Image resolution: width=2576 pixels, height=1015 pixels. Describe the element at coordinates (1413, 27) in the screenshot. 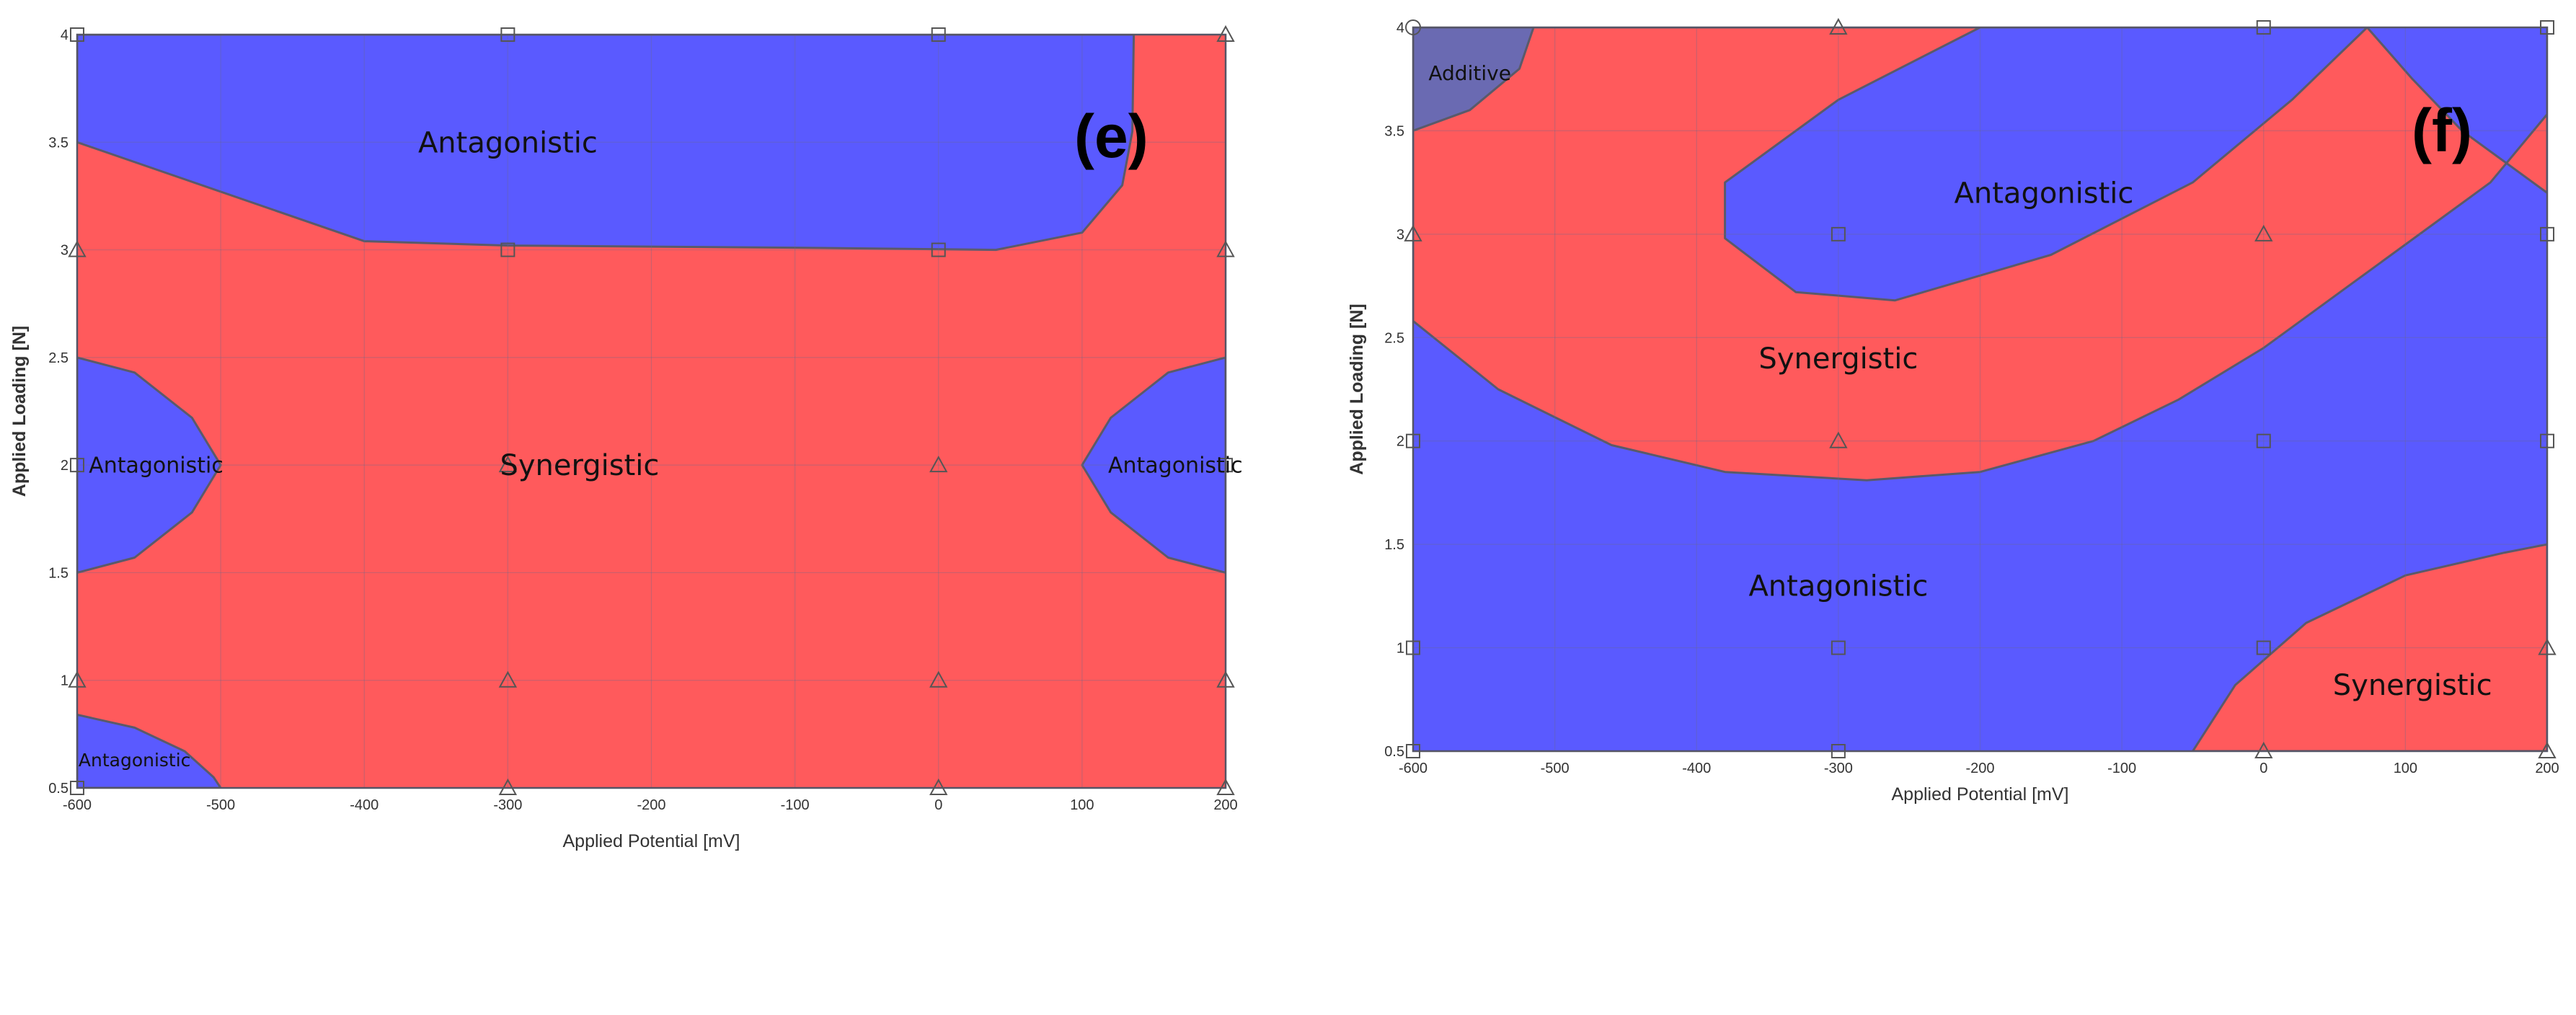

I see `design-point-circle` at that location.